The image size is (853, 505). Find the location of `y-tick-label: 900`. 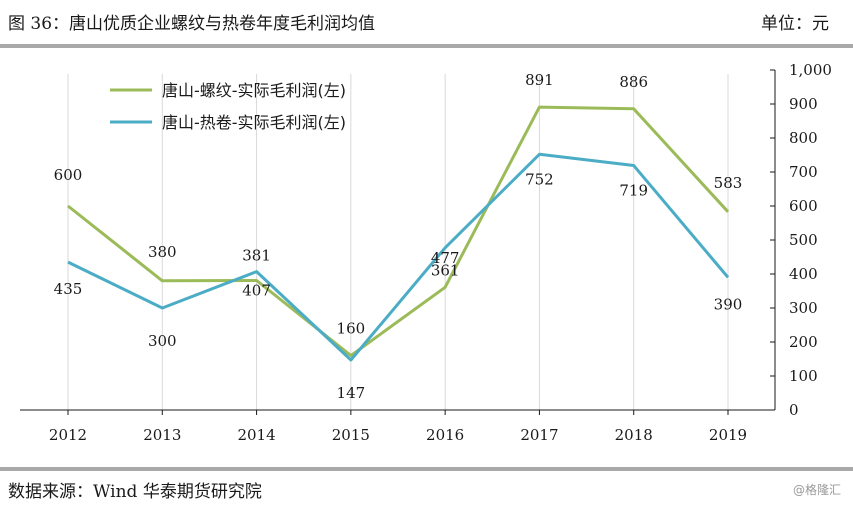

y-tick-label: 900 is located at coordinates (803, 104).